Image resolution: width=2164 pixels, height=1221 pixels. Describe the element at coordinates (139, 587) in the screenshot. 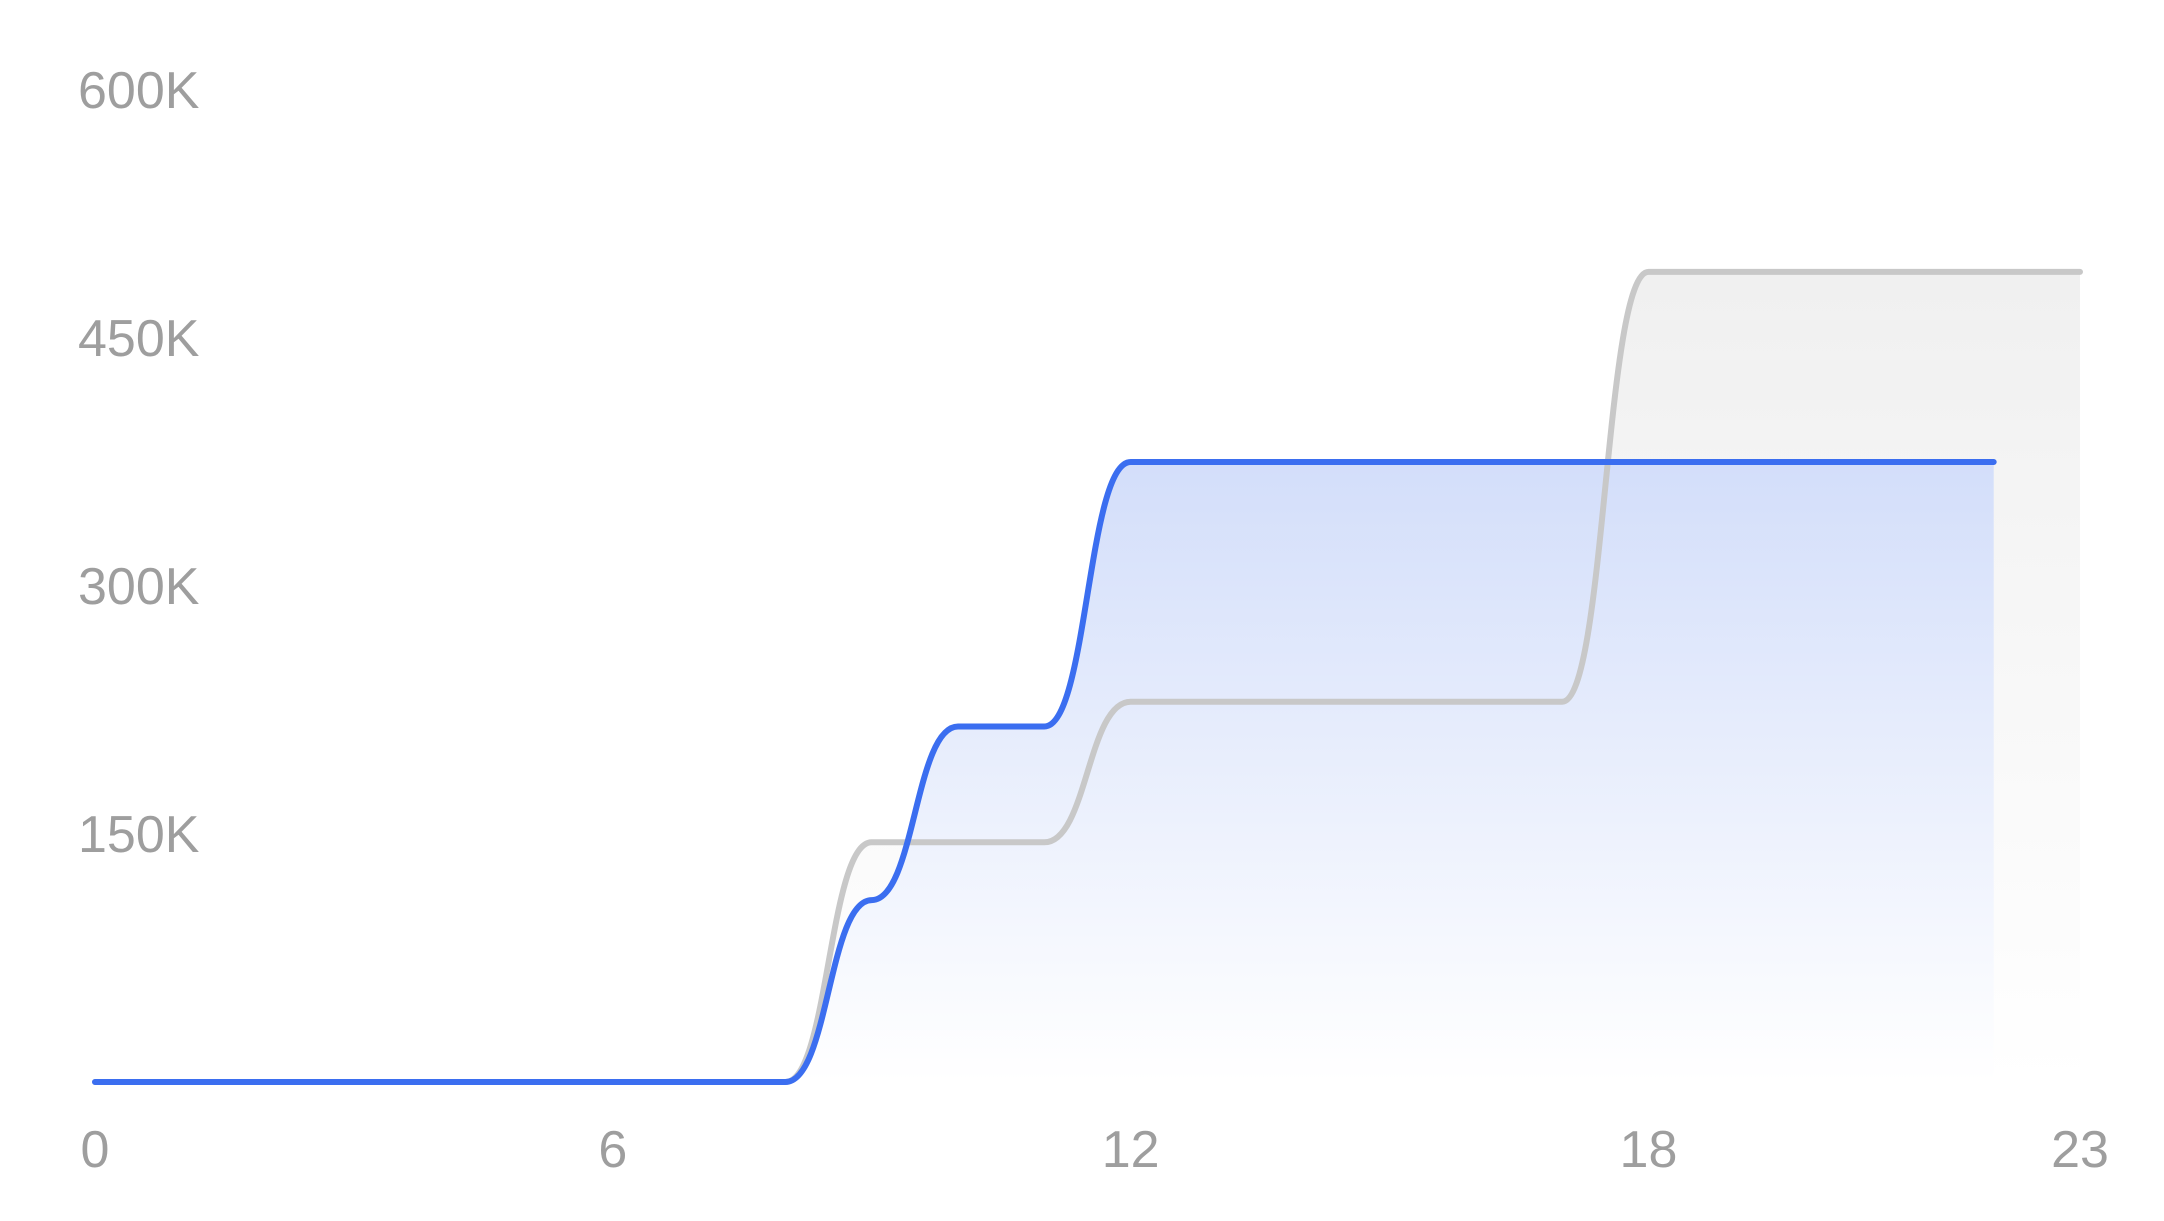

I see `y-tick-label: 300K` at that location.